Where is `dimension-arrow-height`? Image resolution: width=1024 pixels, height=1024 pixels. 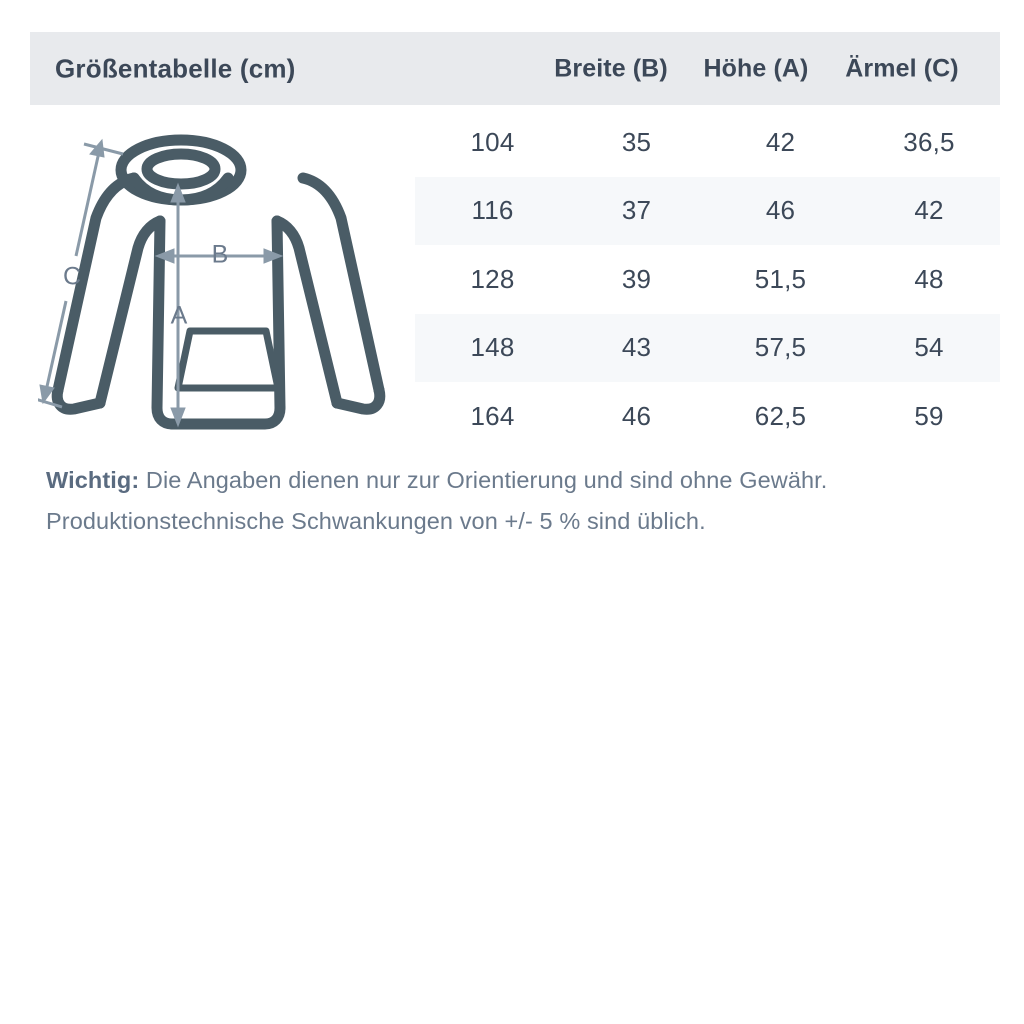
dimension-arrow-height is located at coordinates (178, 305).